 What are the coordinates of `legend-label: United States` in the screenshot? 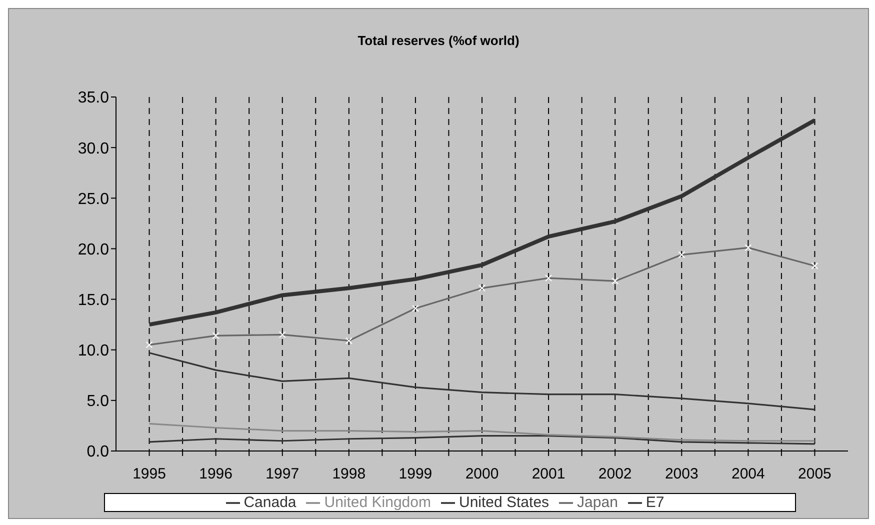 It's located at (504, 502).